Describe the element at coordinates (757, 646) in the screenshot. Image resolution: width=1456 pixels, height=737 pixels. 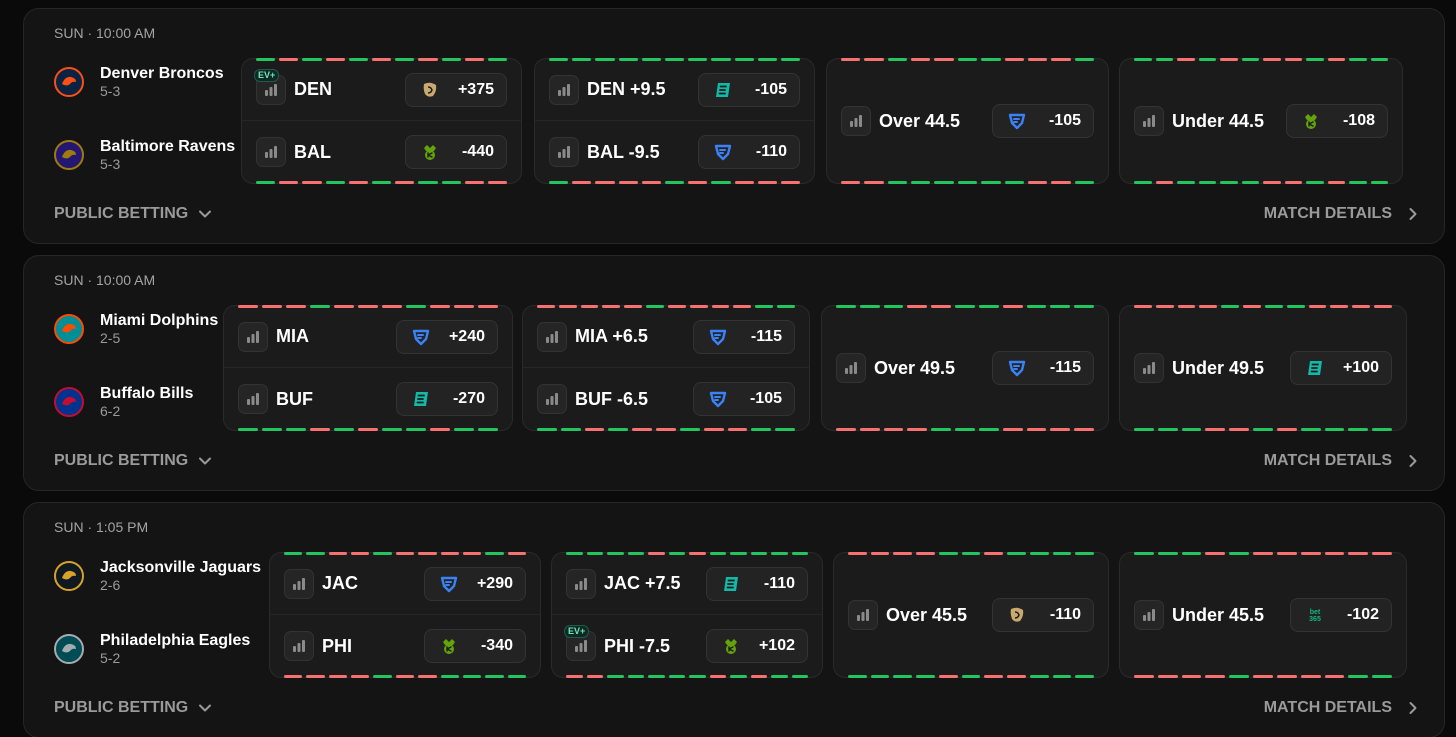
I see `odds-button: +102` at that location.